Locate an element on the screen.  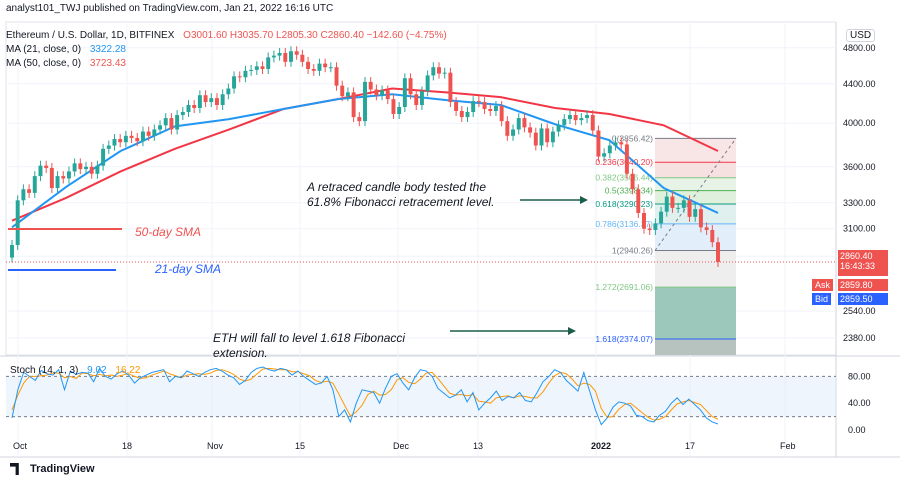
countdown: 16:43:33 is located at coordinates (858, 266).